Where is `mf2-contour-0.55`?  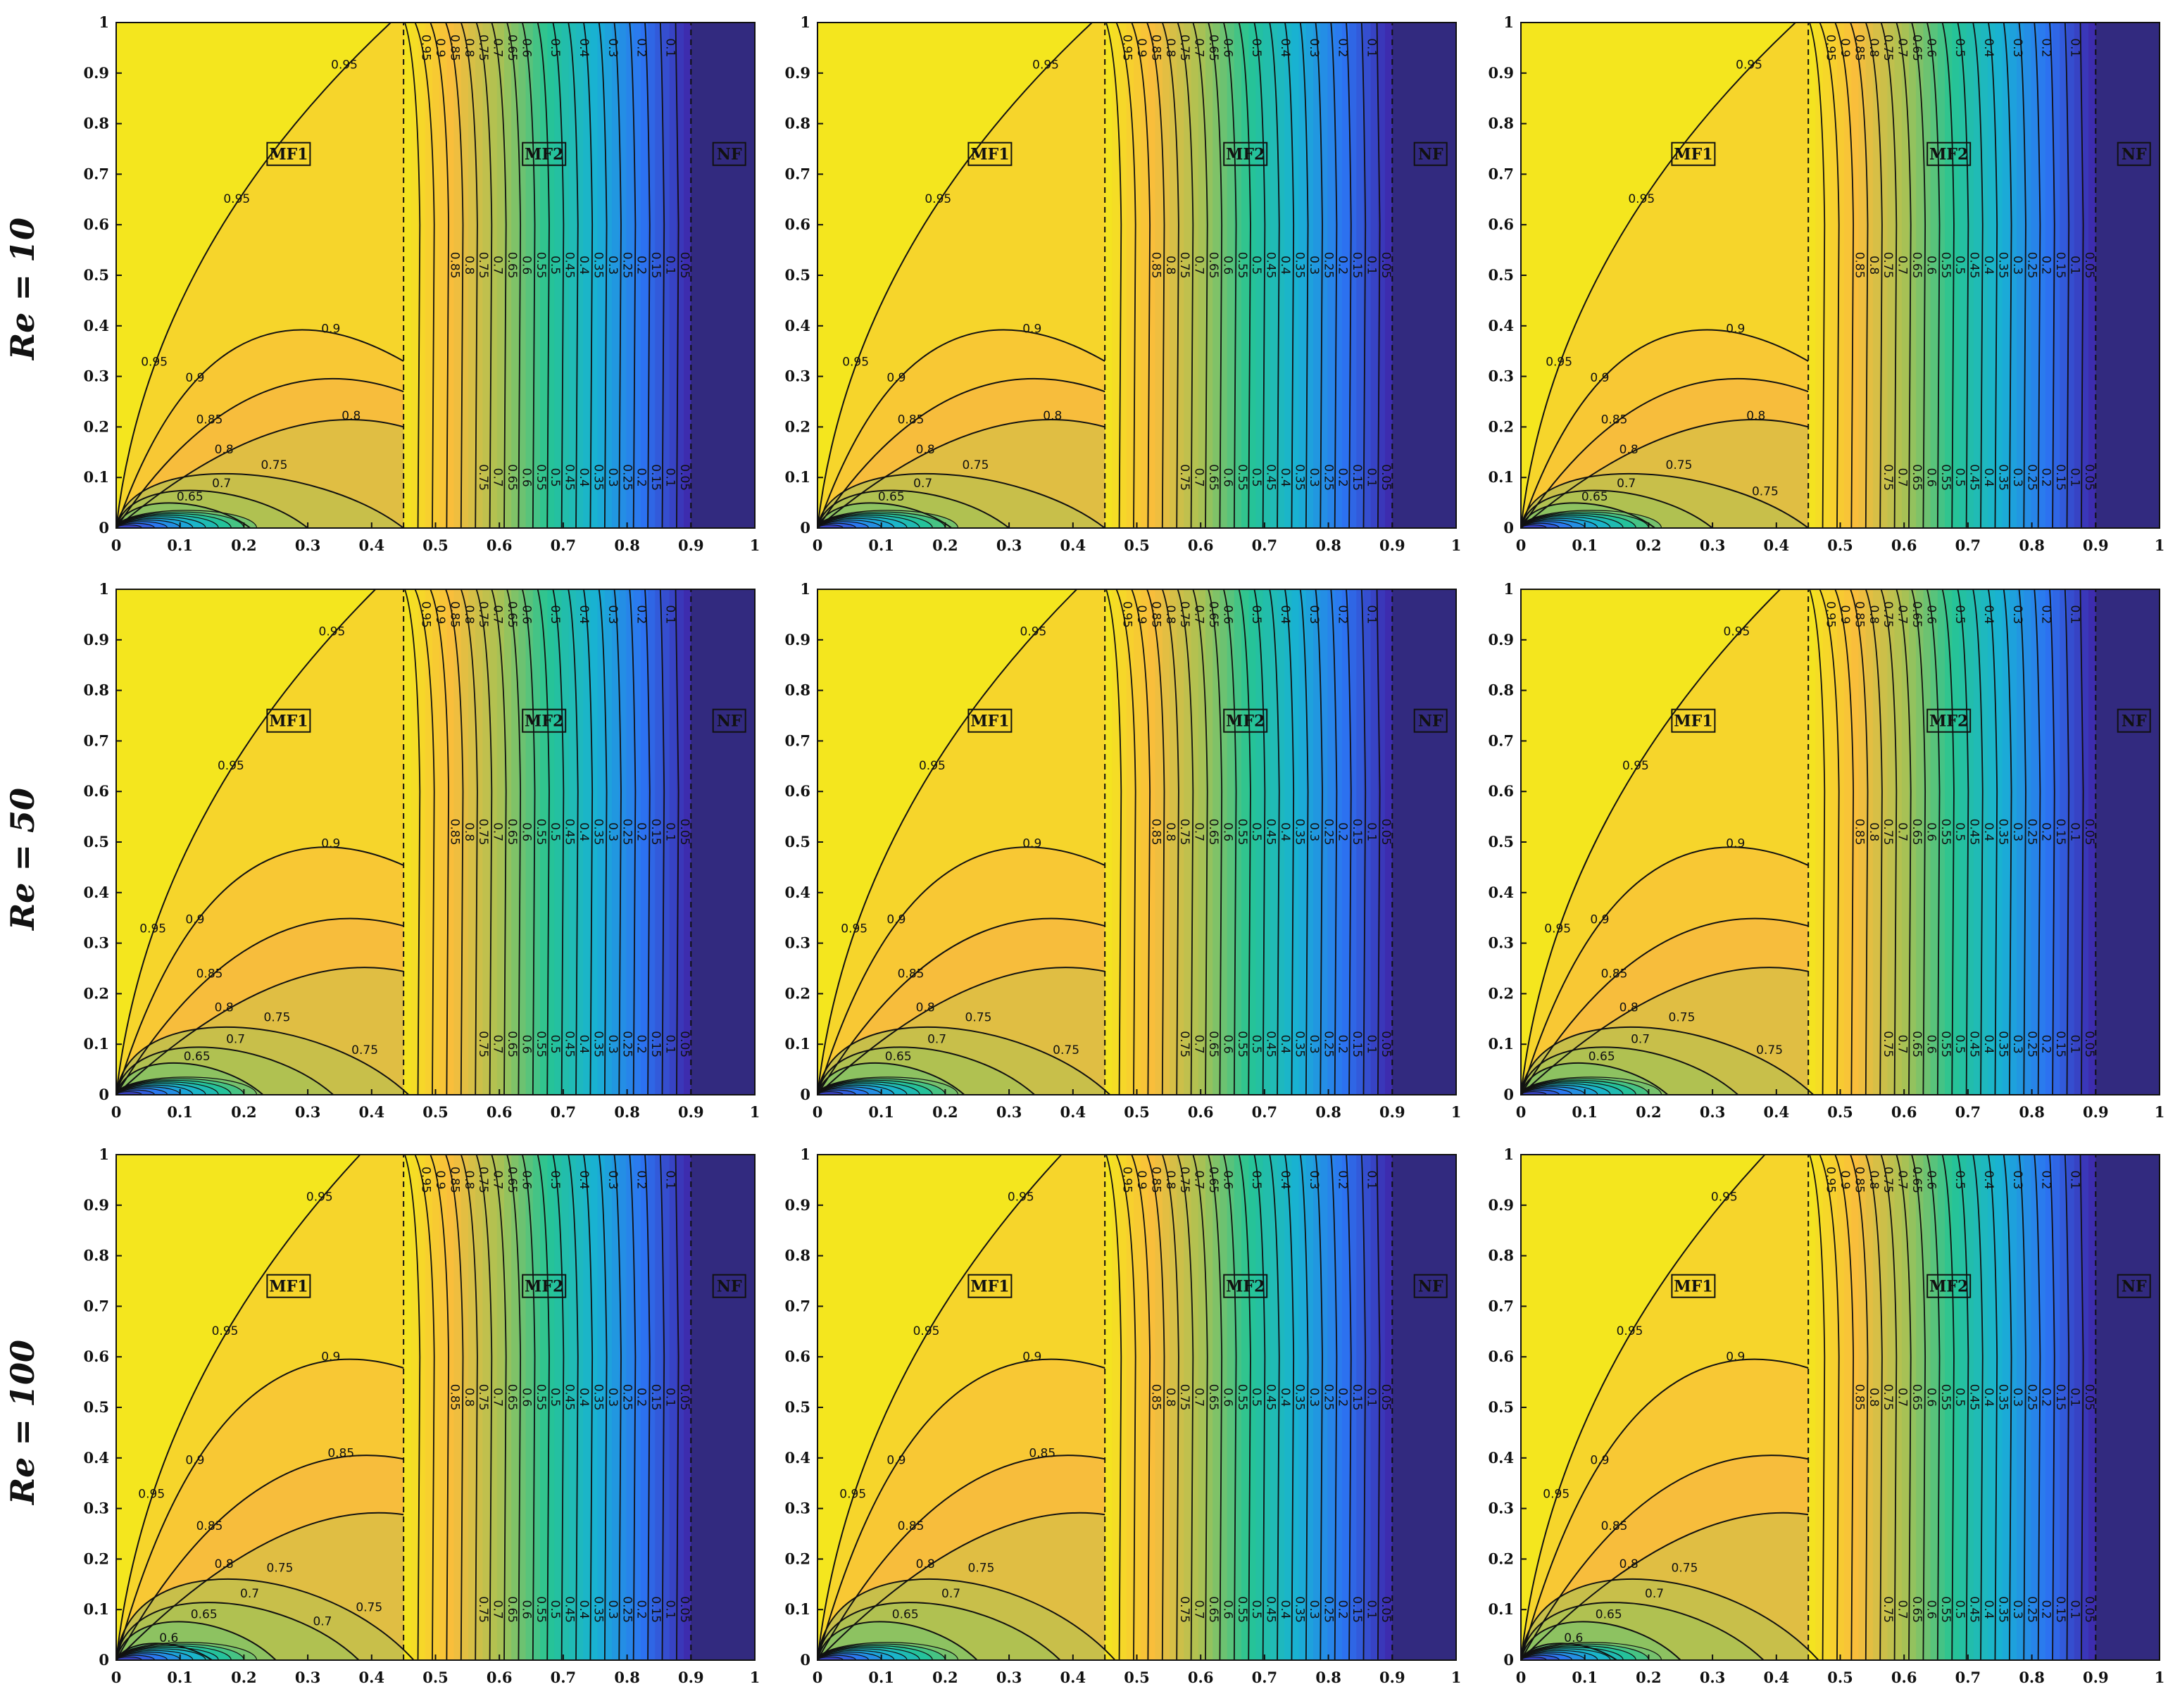
mf2-contour-0.55 is located at coordinates (528, 275).